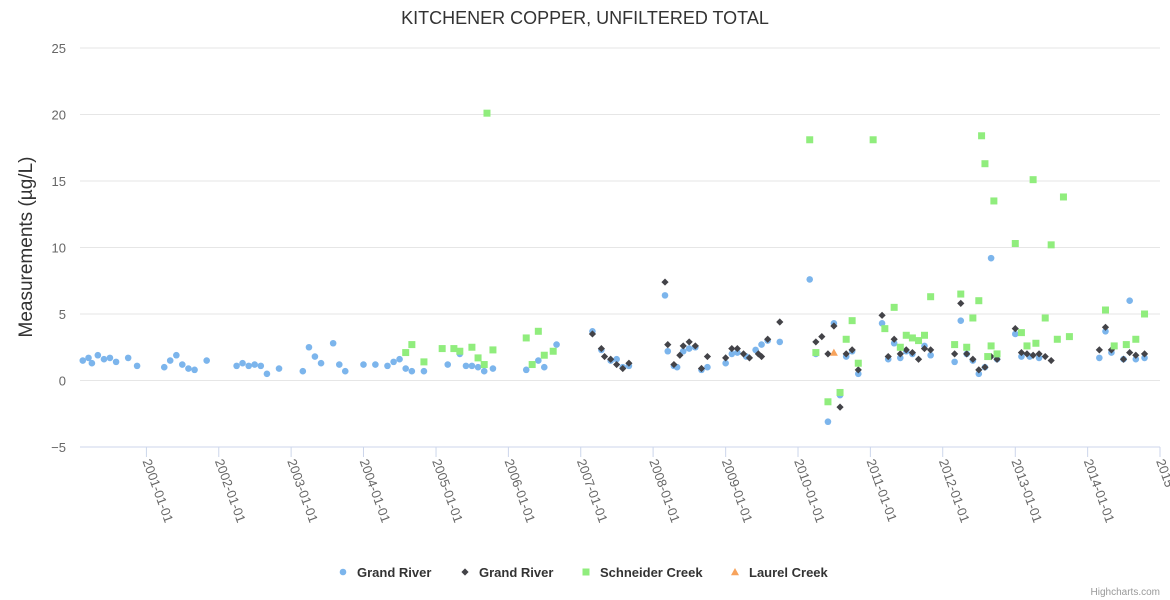 The width and height of the screenshot is (1170, 600). I want to click on legend-item: Schneider Creek, so click(643, 572).